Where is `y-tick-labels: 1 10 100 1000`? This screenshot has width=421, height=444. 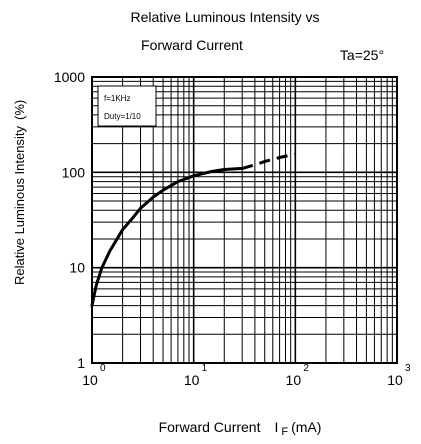
y-tick-labels: 1 10 100 1000 is located at coordinates (69, 220).